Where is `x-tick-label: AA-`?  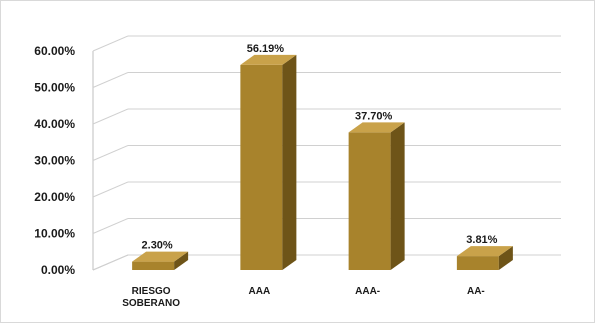
x-tick-label: AA- is located at coordinates (476, 291).